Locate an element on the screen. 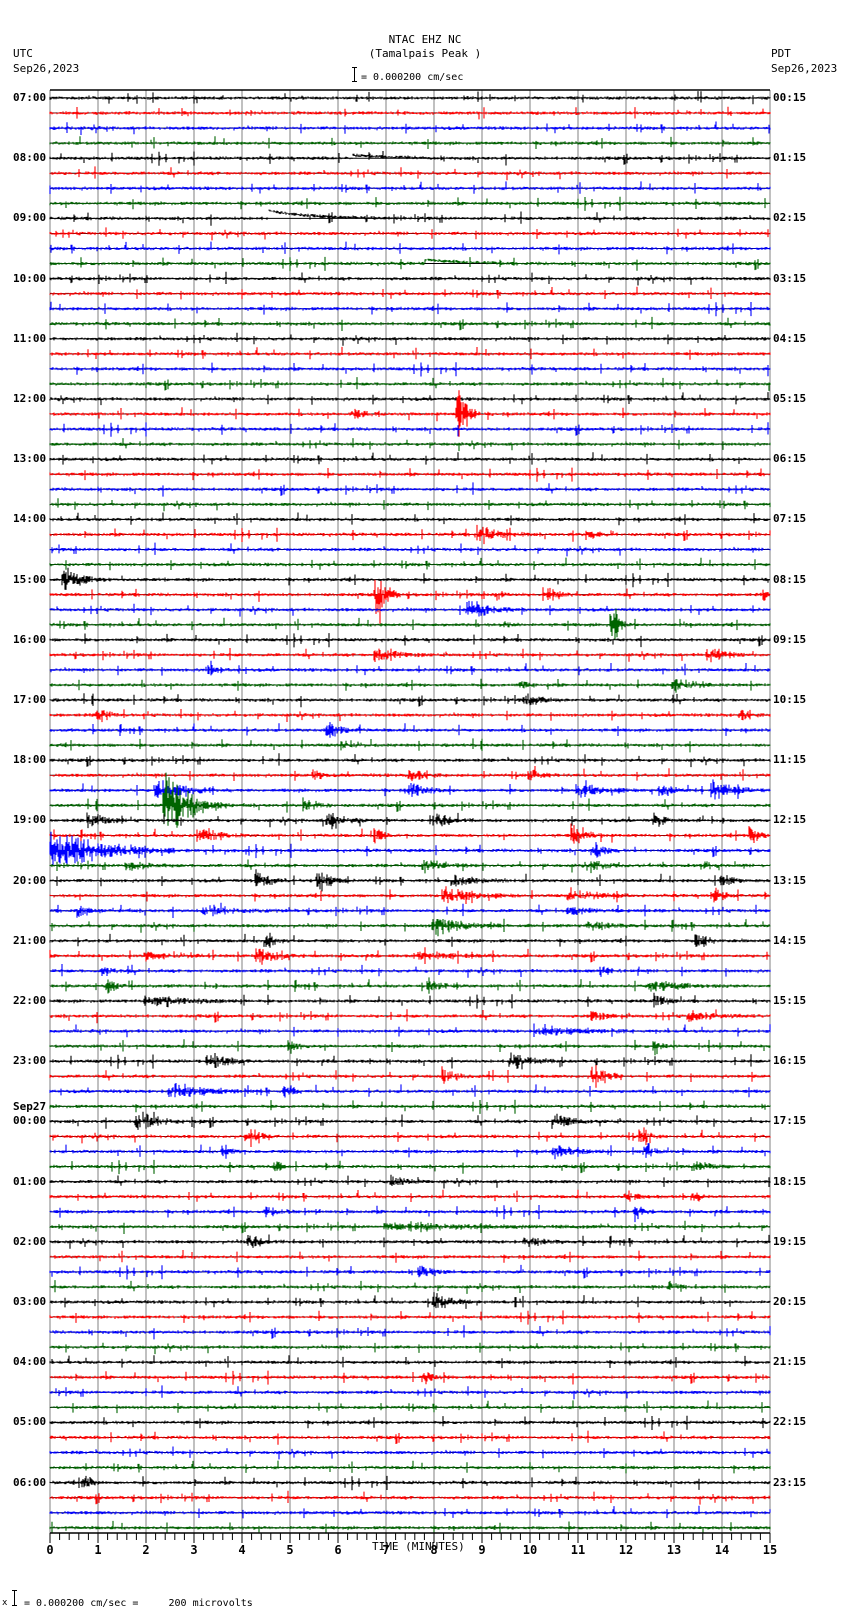 Image resolution: width=850 pixels, height=1613 pixels. utc-time-label: 16:00 is located at coordinates (30, 639).